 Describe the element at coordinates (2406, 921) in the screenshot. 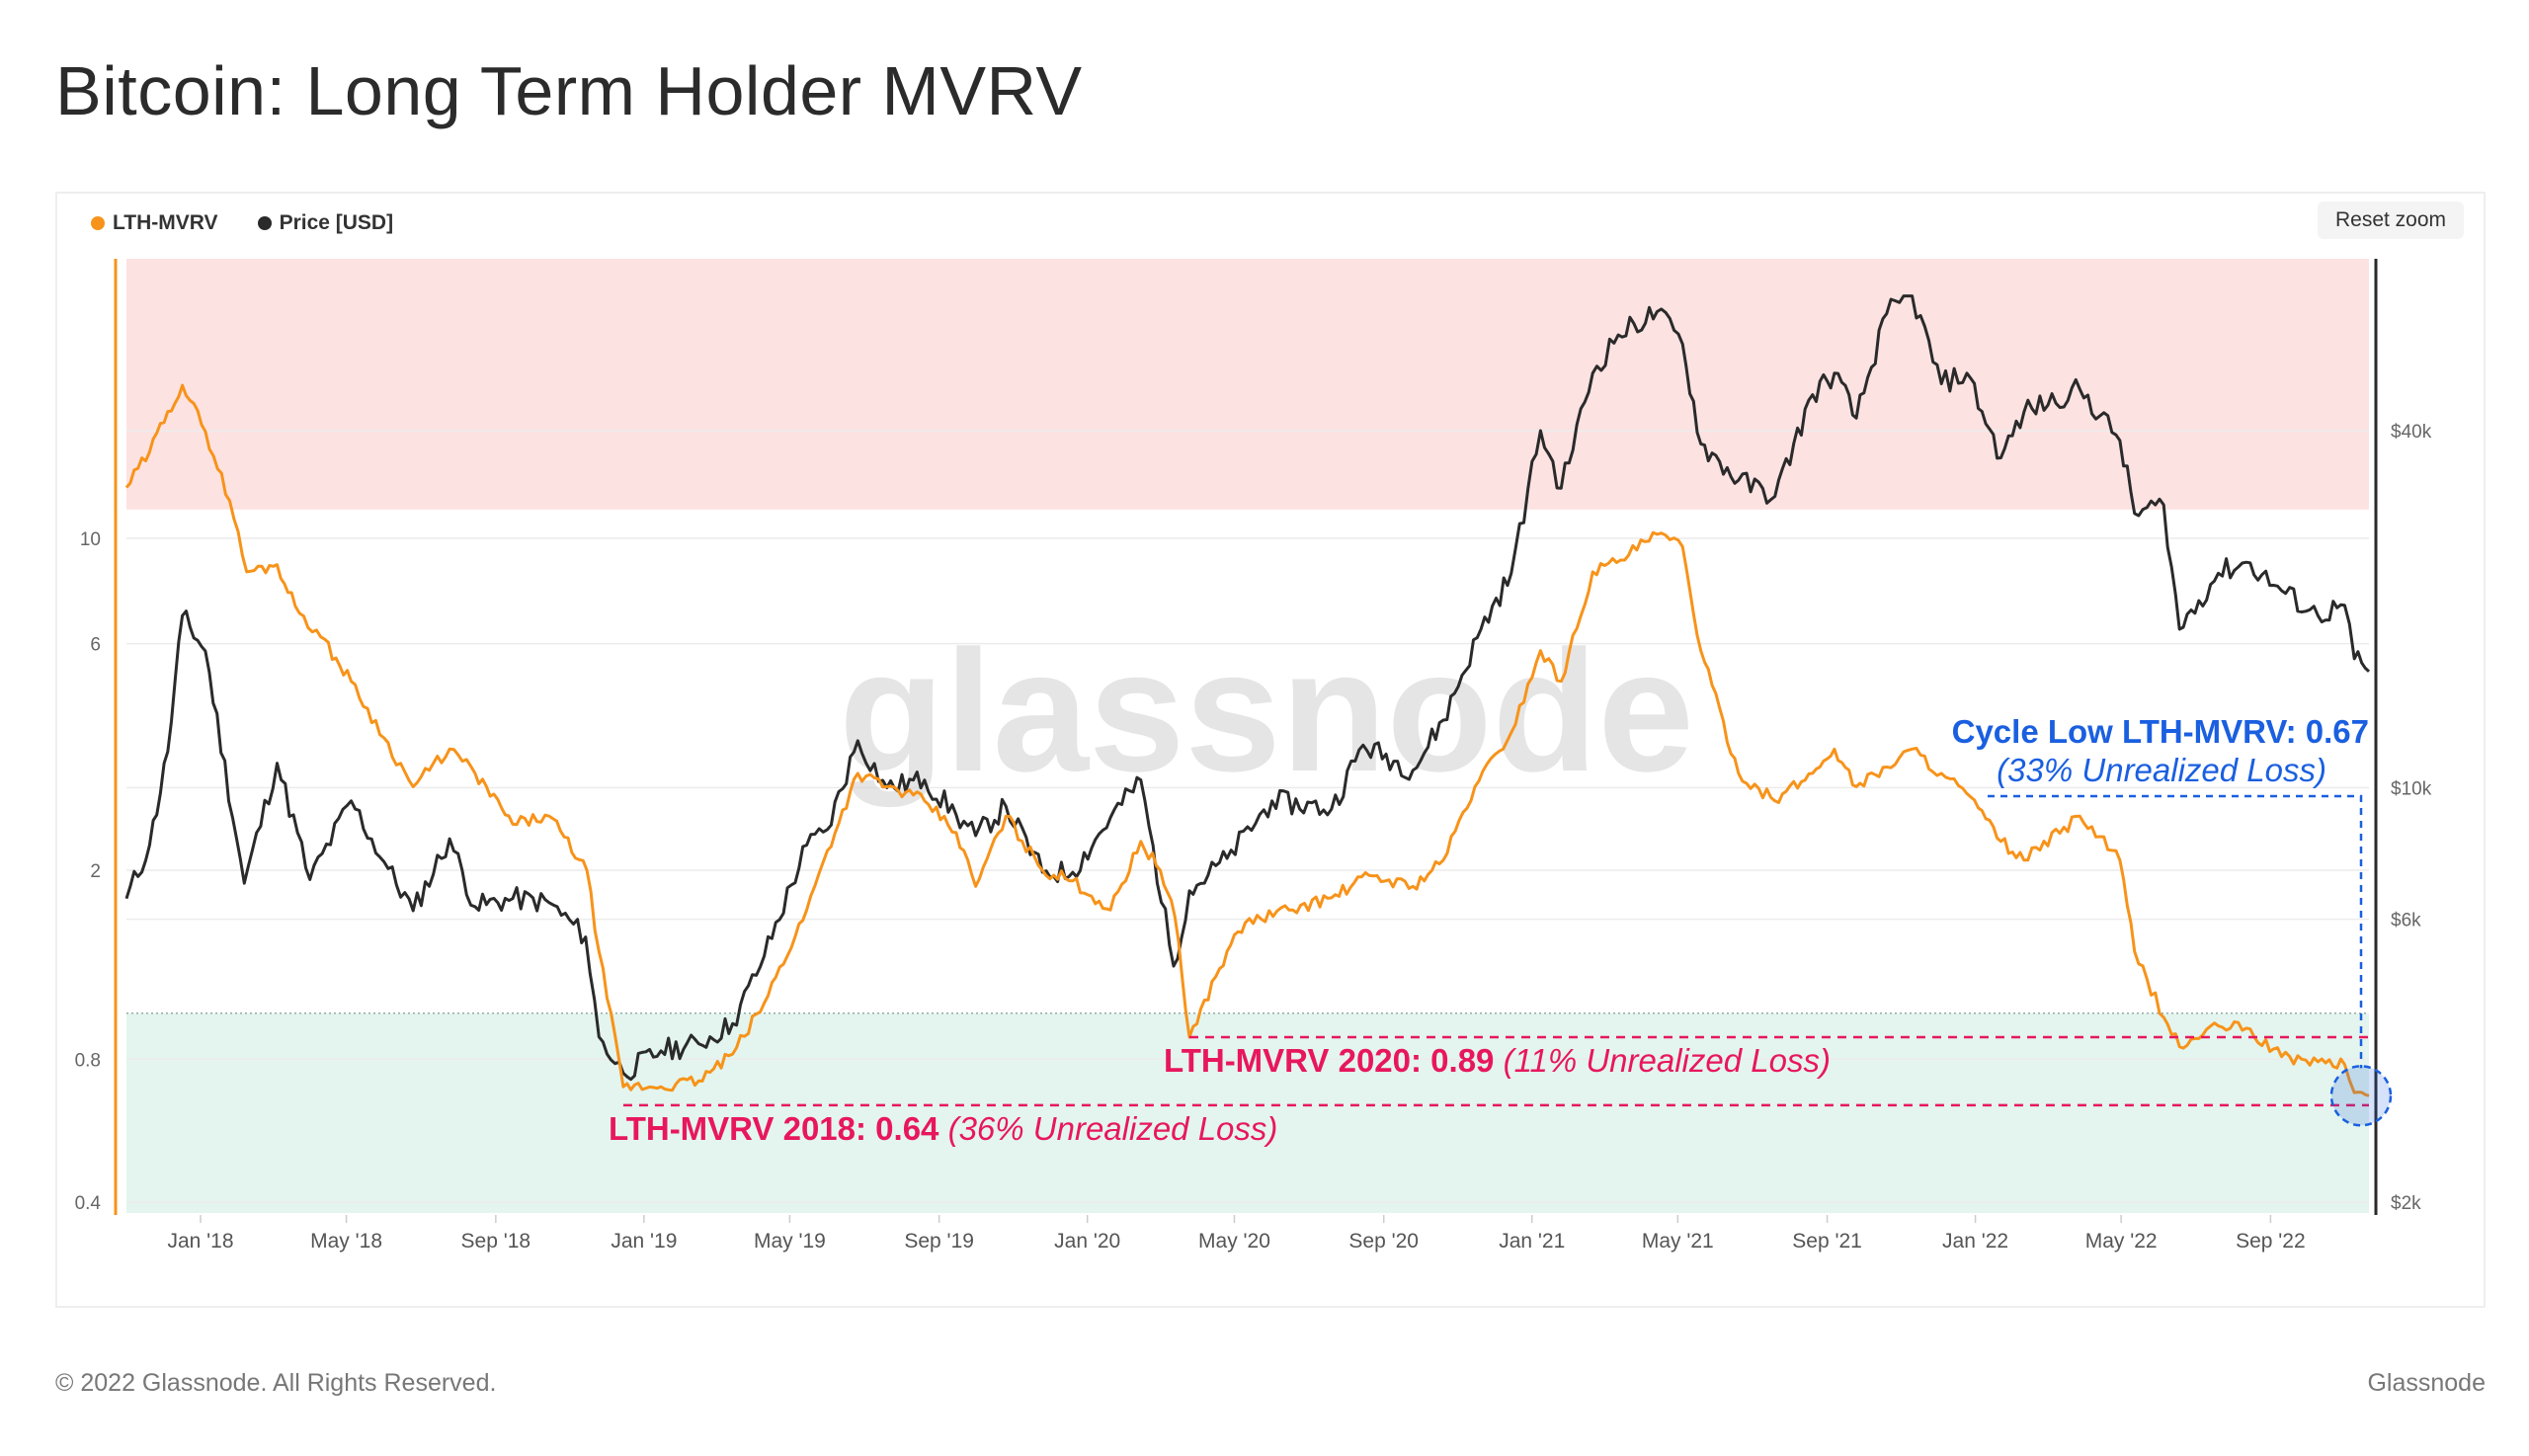

I see `y-right-tick-label: $6k` at that location.